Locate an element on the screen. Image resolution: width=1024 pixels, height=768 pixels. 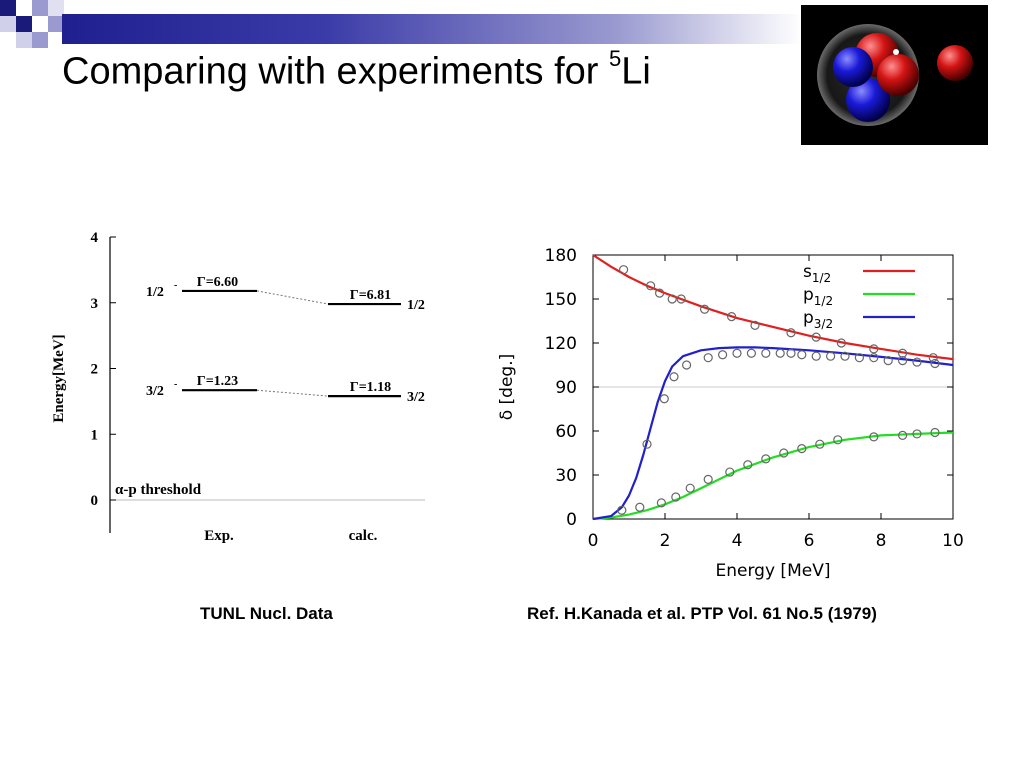
nucleus-image is located at coordinates (894, 75).